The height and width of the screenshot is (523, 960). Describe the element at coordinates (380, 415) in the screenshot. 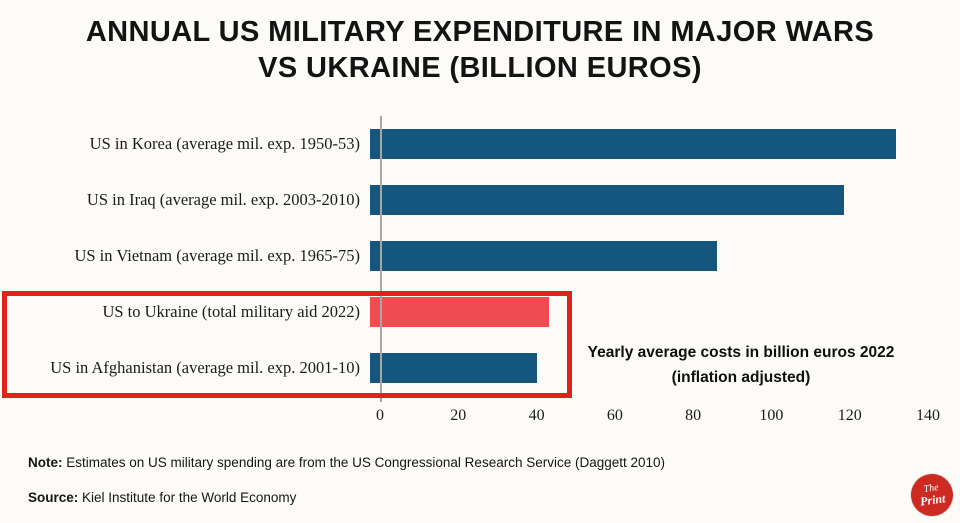

I see `x-tick-label: 0` at that location.